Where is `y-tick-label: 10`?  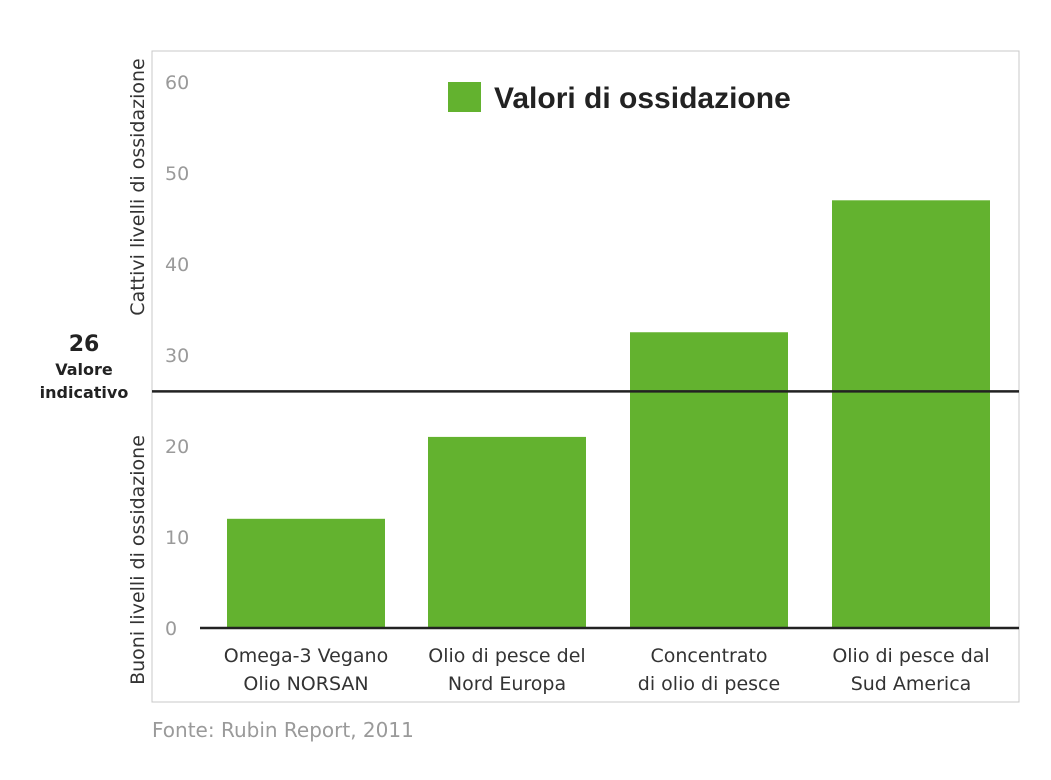
y-tick-label: 10 is located at coordinates (177, 538).